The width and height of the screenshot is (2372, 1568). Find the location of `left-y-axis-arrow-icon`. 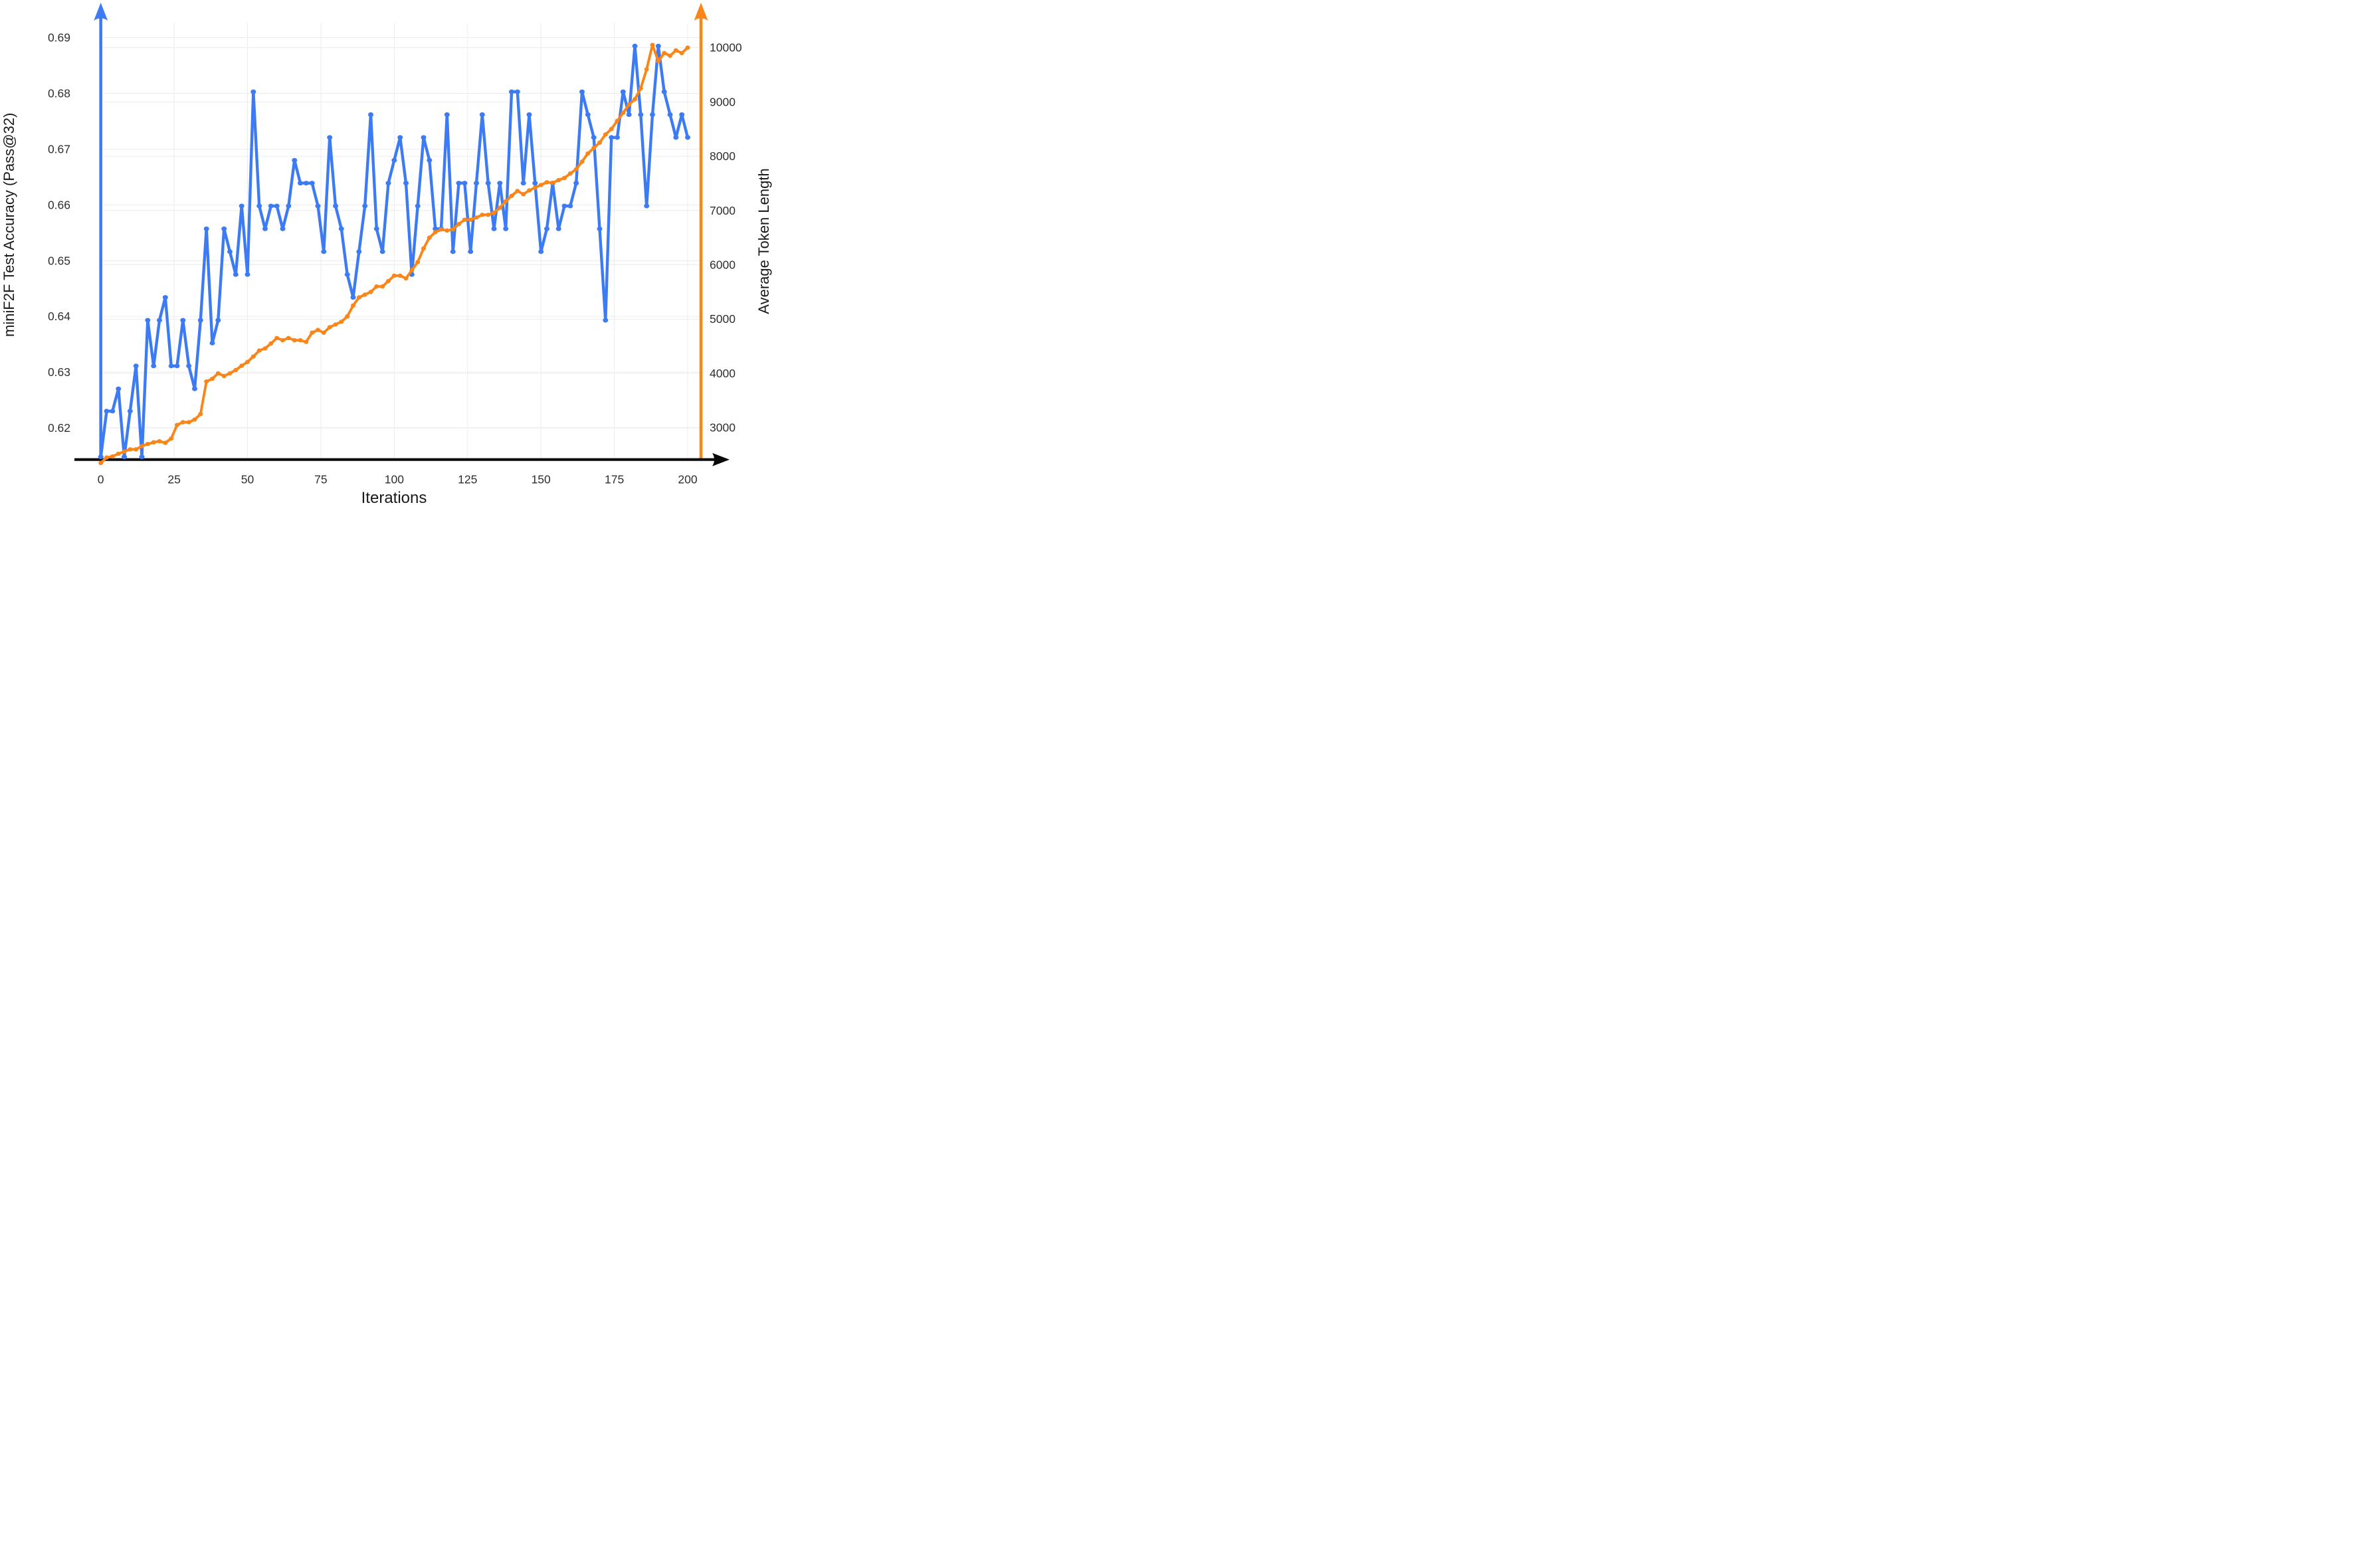

left-y-axis-arrow-icon is located at coordinates (101, 12).